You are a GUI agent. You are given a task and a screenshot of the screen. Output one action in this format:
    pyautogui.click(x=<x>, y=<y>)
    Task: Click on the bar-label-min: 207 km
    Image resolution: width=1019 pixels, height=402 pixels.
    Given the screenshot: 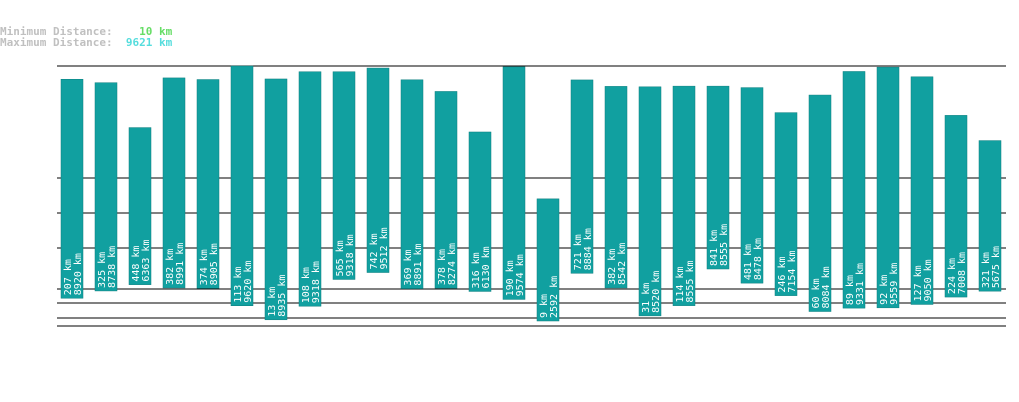 What is the action you would take?
    pyautogui.click(x=68, y=277)
    